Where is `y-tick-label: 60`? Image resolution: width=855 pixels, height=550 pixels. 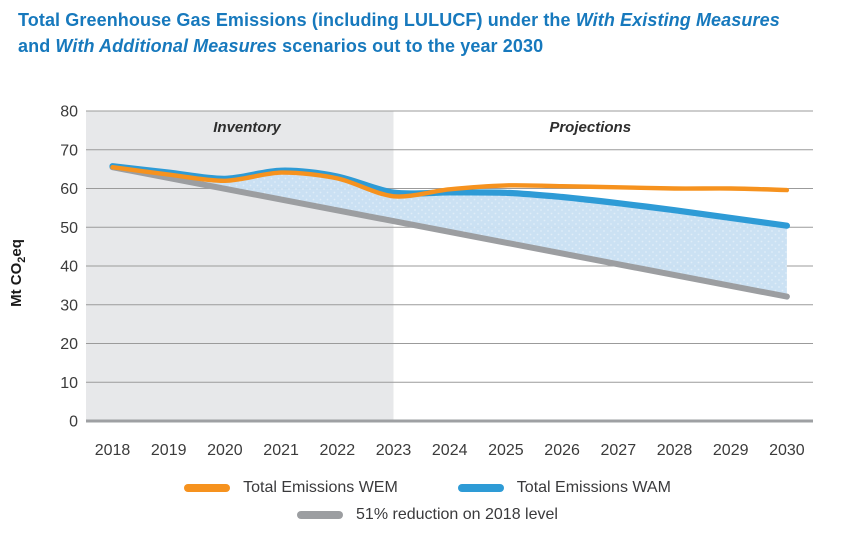 y-tick-label: 60 is located at coordinates (69, 189).